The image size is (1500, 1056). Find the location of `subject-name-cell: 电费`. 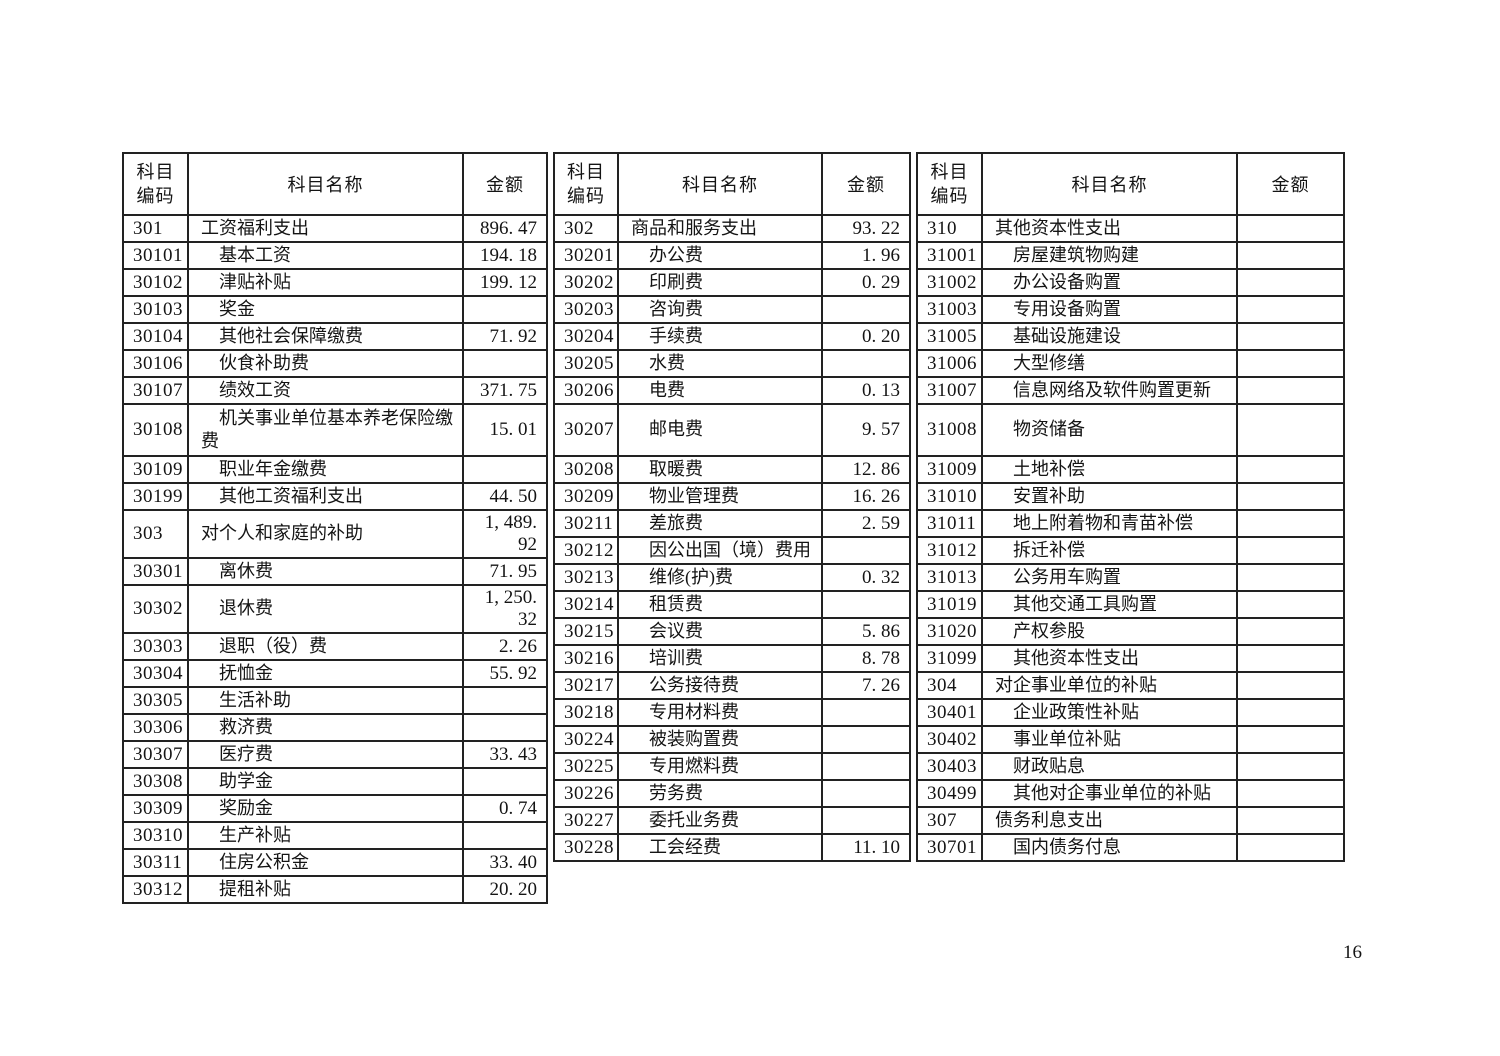

subject-name-cell: 电费 is located at coordinates (720, 390).